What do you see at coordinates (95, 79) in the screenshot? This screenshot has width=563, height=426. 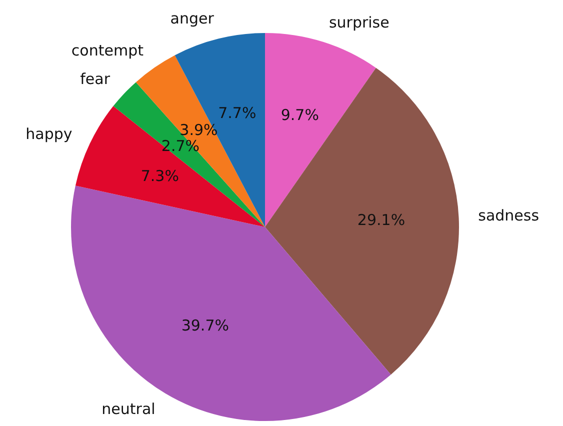 I see `slice-label: fear` at bounding box center [95, 79].